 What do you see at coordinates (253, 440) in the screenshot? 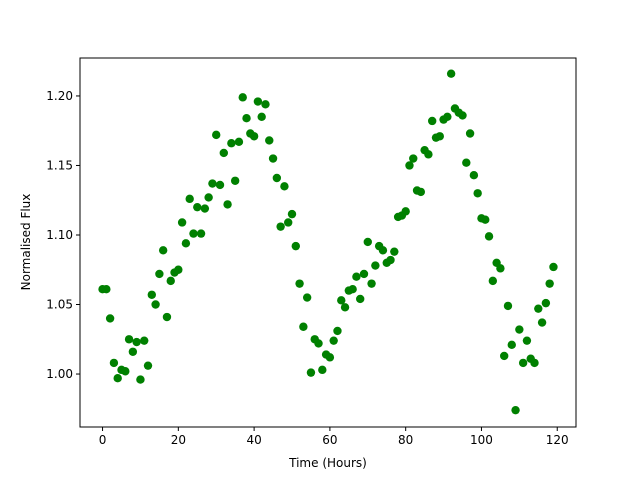
I see `x-tick-label: 40` at bounding box center [253, 440].